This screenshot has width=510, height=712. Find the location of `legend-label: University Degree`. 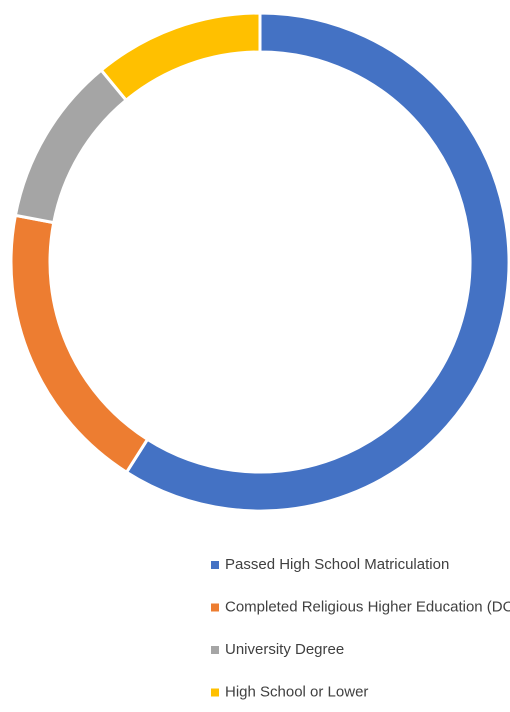

legend-label: University Degree is located at coordinates (284, 649).